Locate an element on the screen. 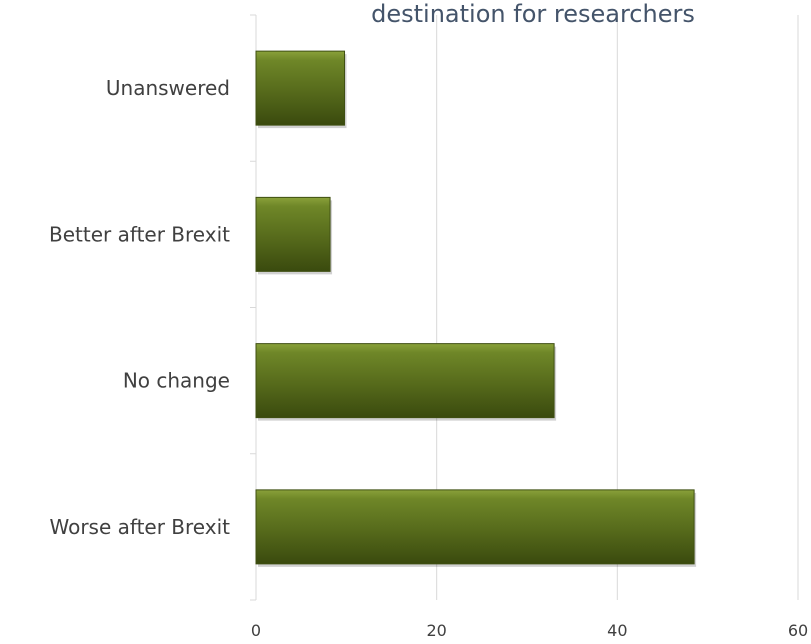 This screenshot has height=644, width=811. x-tick-label: 40 is located at coordinates (617, 630).